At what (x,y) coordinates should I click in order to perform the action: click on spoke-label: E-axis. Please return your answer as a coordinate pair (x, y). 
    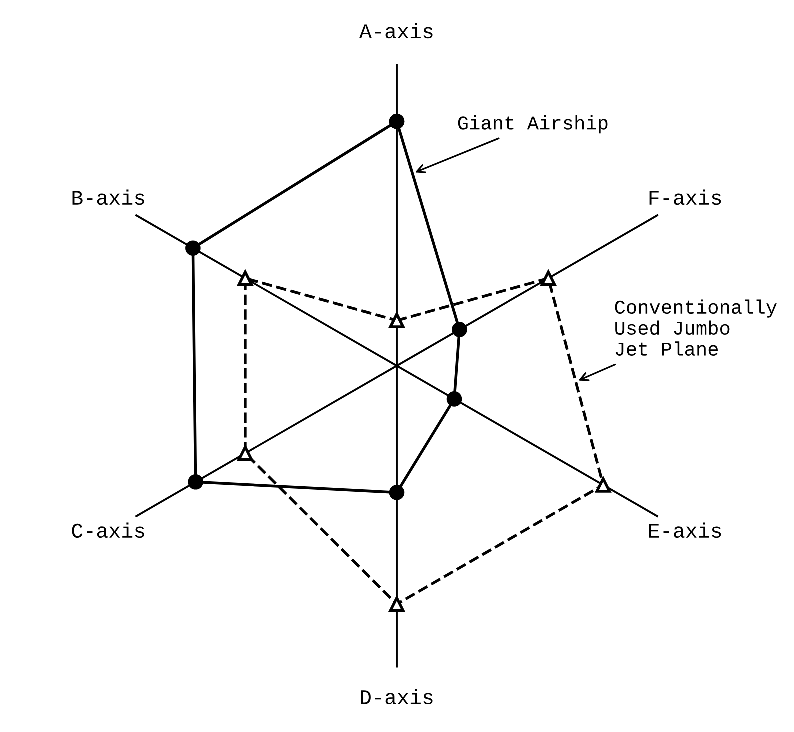
    Looking at the image, I should click on (686, 530).